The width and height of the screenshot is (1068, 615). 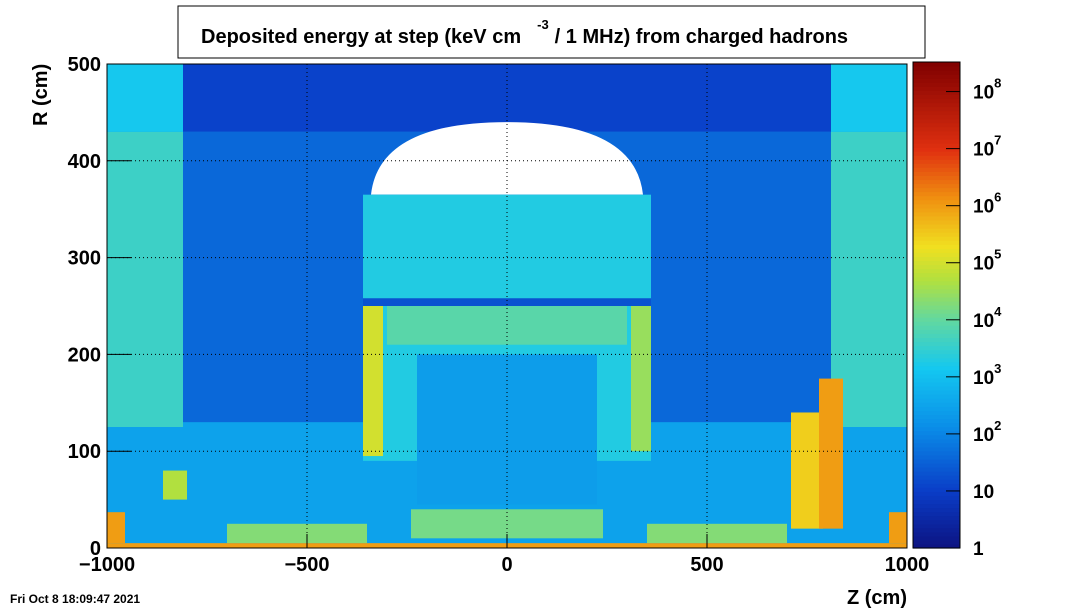 I want to click on x-axis-label: Z (cm), so click(x=877, y=598).